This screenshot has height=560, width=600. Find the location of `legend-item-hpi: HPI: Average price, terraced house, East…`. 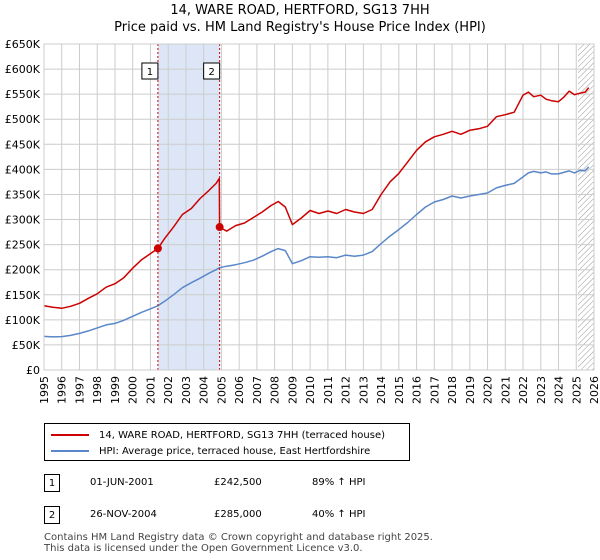

legend-item-hpi: HPI: Average price, terraced house, East… is located at coordinates (210, 451).